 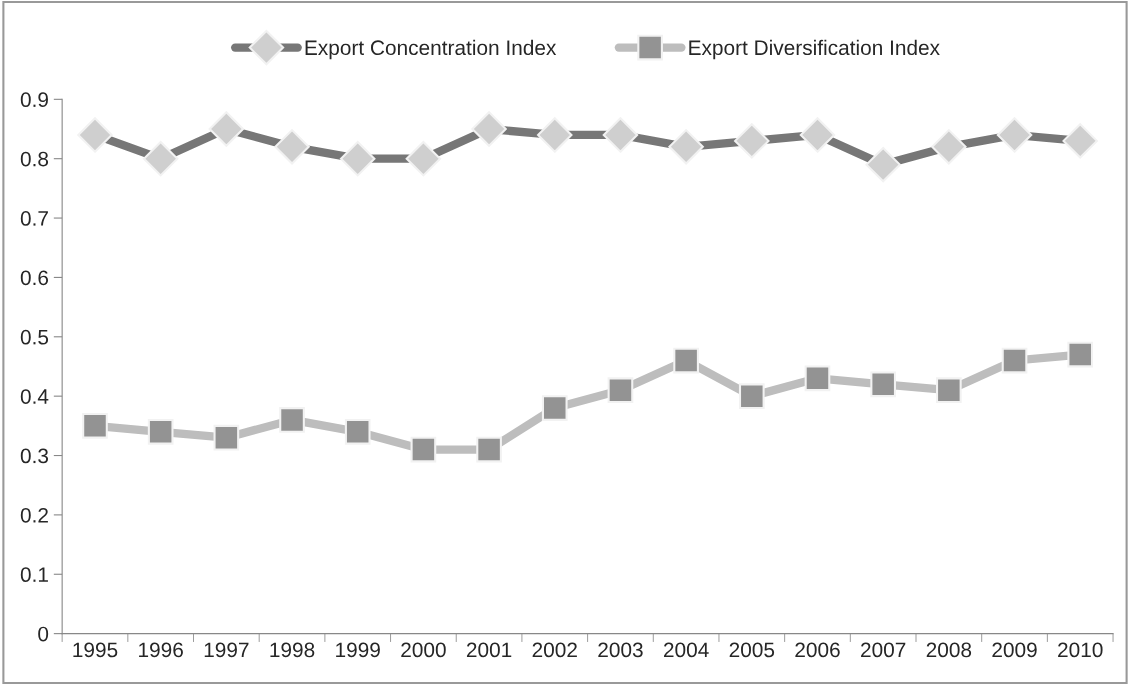 What do you see at coordinates (949, 650) in the screenshot?
I see `x-tick-label: 2008` at bounding box center [949, 650].